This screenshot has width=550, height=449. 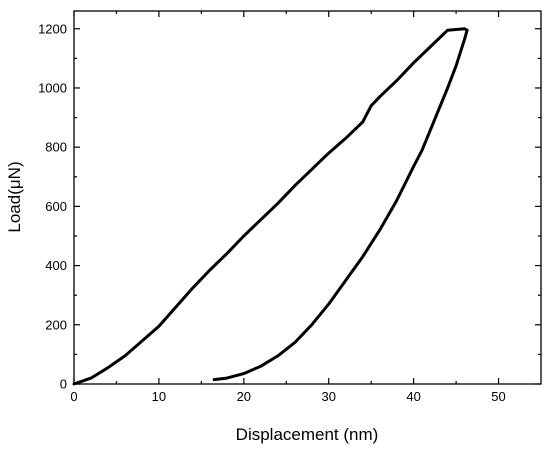 I want to click on x-tick-label: 0, so click(x=73, y=396).